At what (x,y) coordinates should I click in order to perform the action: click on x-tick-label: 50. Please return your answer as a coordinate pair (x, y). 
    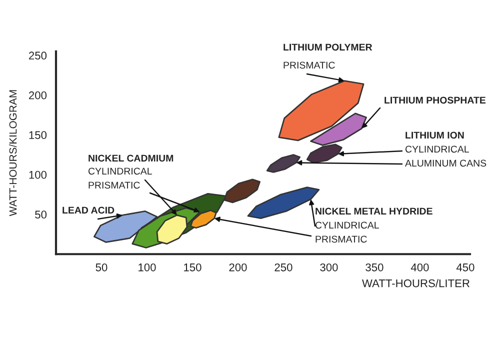
    Looking at the image, I should click on (102, 267).